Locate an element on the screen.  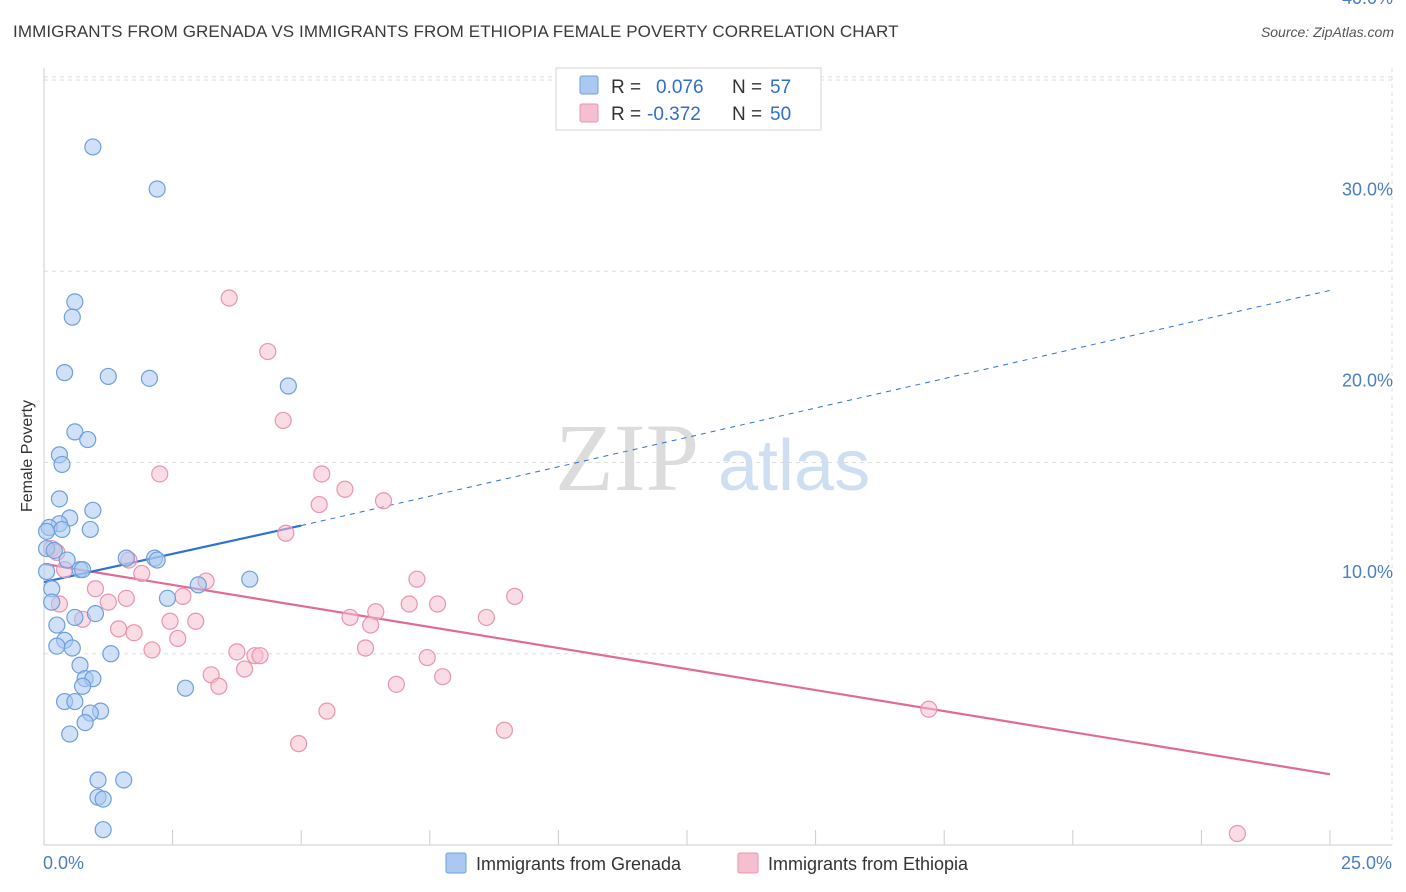
y-tick-label-10: 10.0% is located at coordinates (1367, 572).